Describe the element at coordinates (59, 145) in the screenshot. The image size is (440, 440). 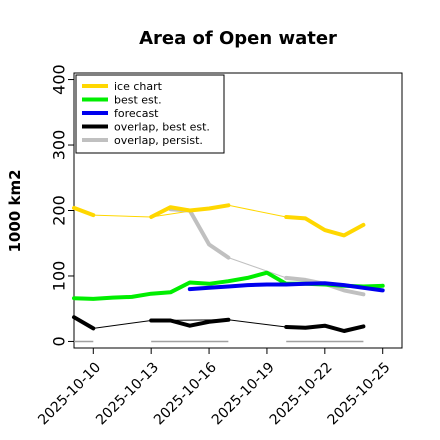
I see `y-tick-label: 300` at that location.